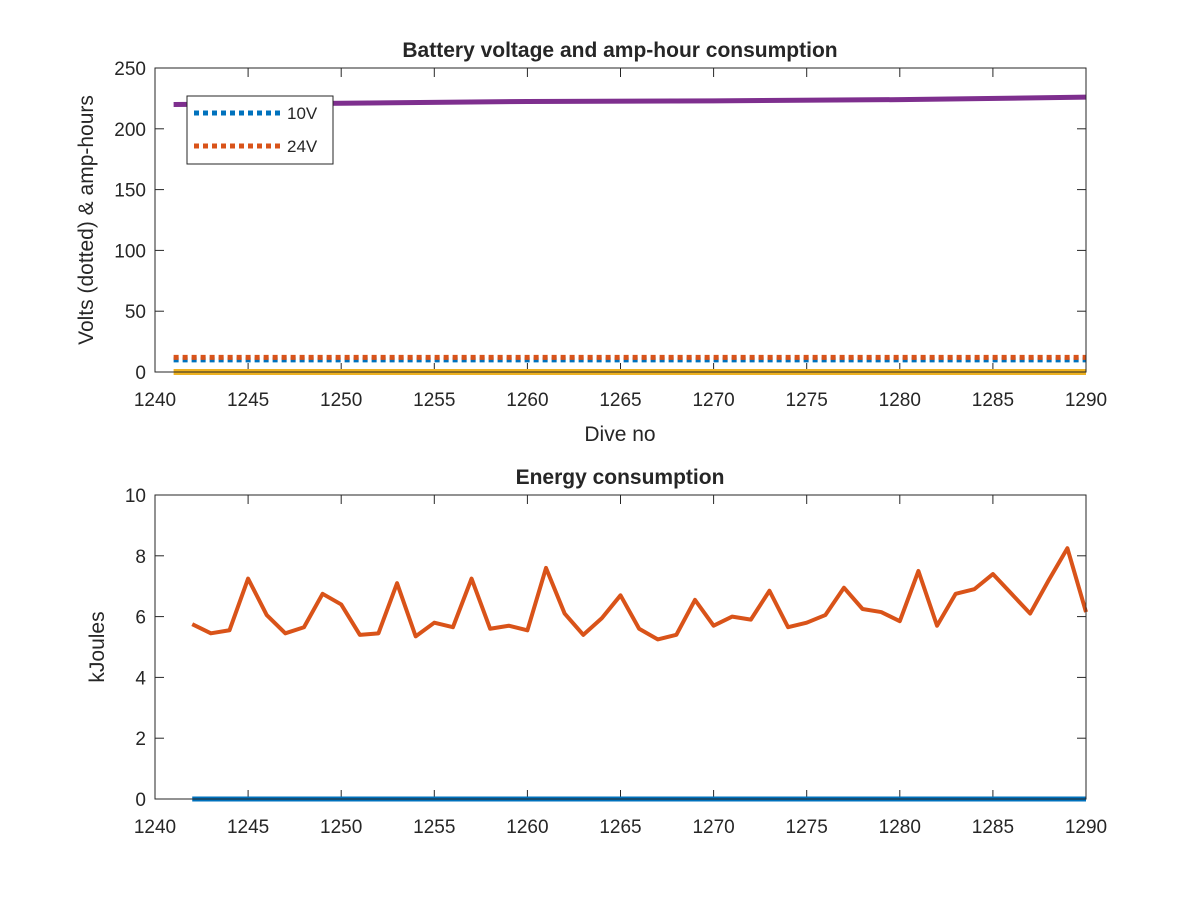 This screenshot has width=1200, height=905. I want to click on top-y-tick-label: 250, so click(130, 69).